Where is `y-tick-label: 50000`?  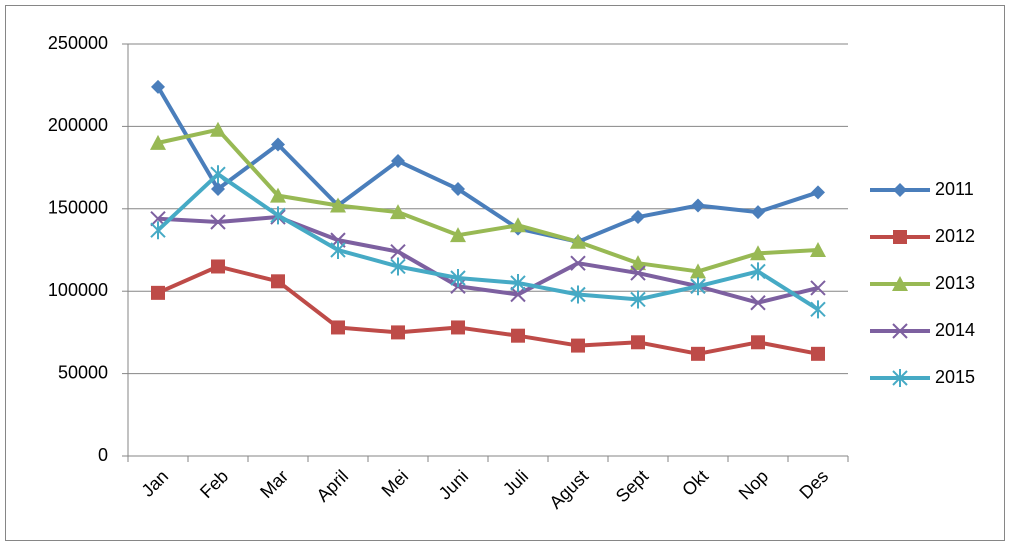 y-tick-label: 50000 is located at coordinates (83, 372).